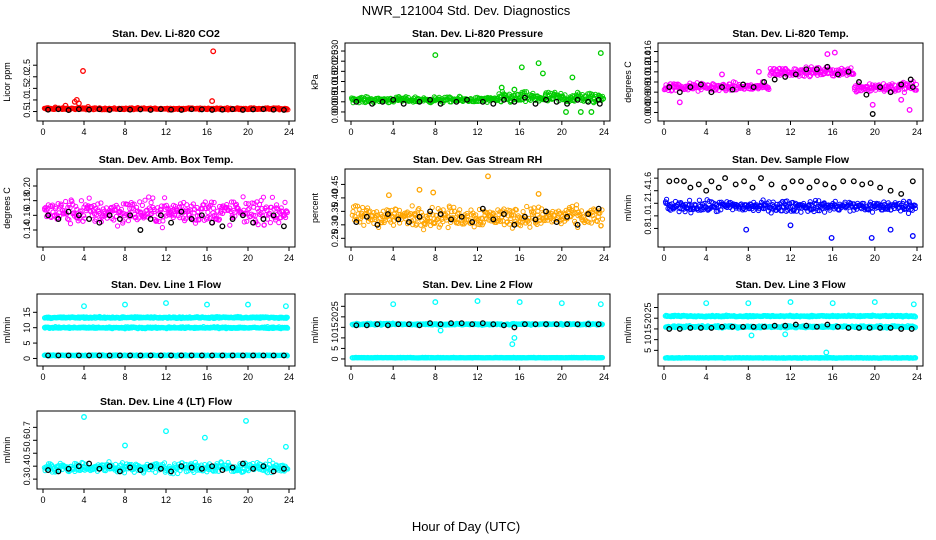 The width and height of the screenshot is (936, 540). I want to click on y-tick-label: 1.0, so click(27, 100).